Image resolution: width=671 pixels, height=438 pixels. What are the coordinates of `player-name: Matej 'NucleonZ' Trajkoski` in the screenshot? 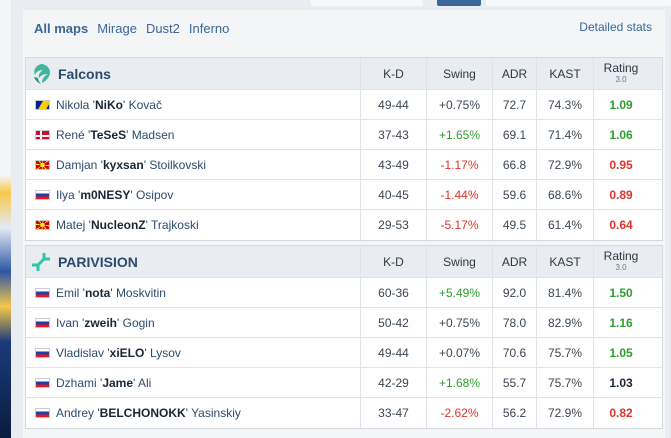 It's located at (127, 225).